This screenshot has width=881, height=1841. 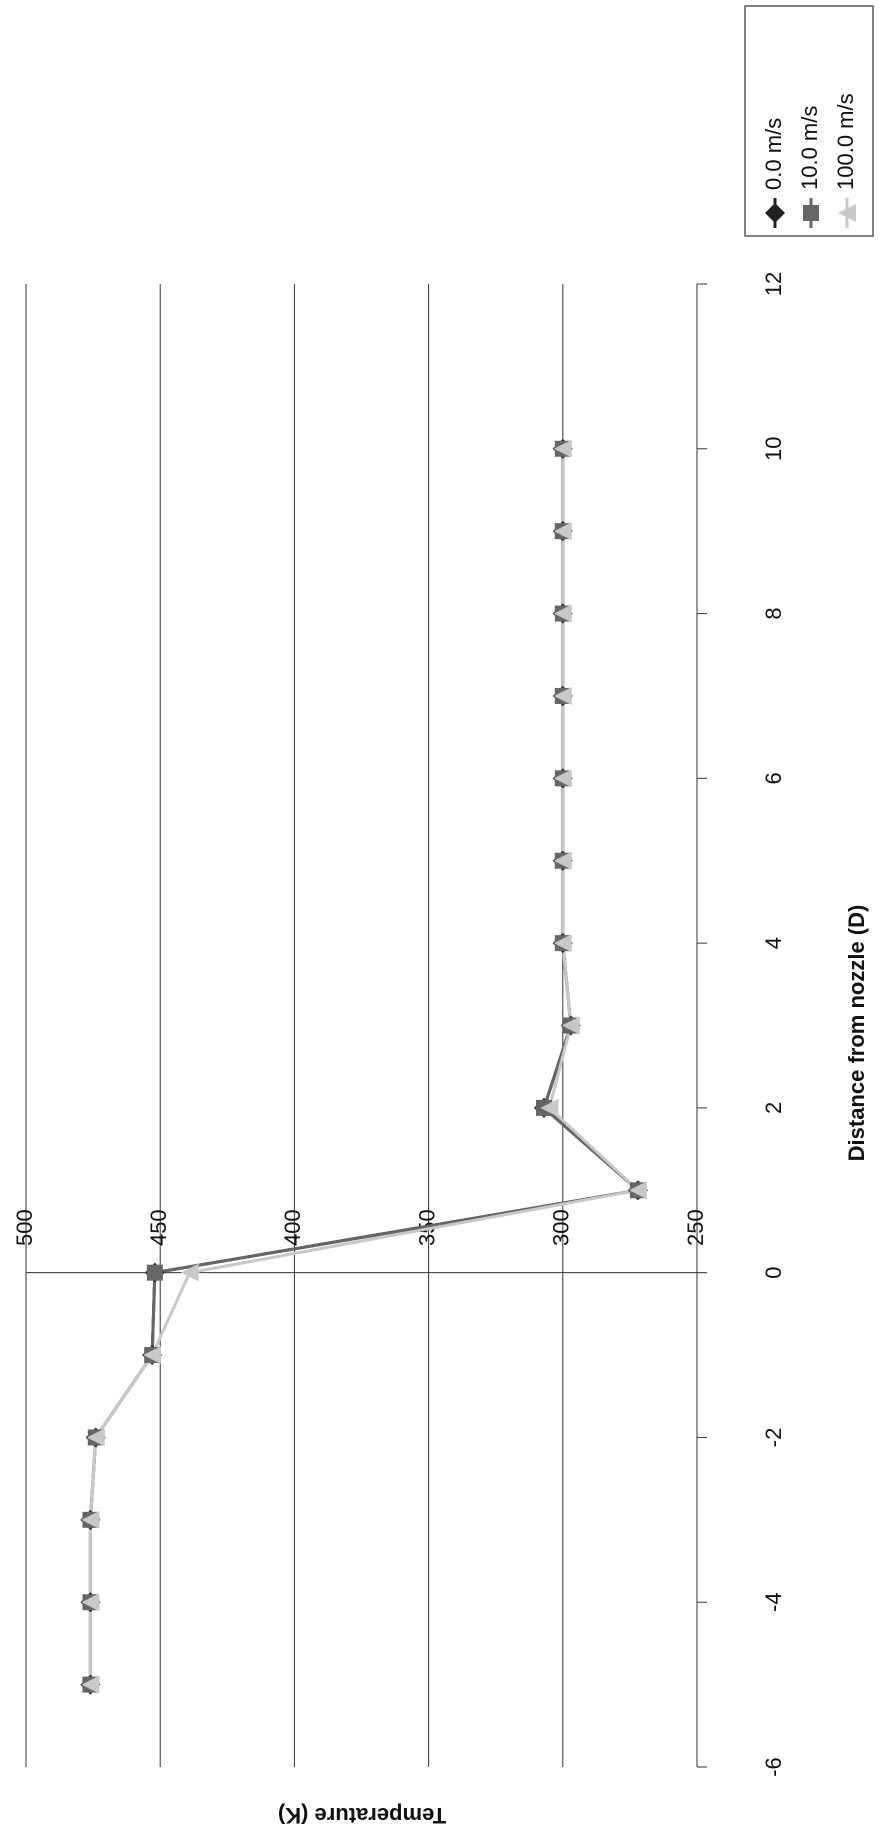 What do you see at coordinates (856, 1033) in the screenshot?
I see `x-axis-title: Distance from nozzle (D)` at bounding box center [856, 1033].